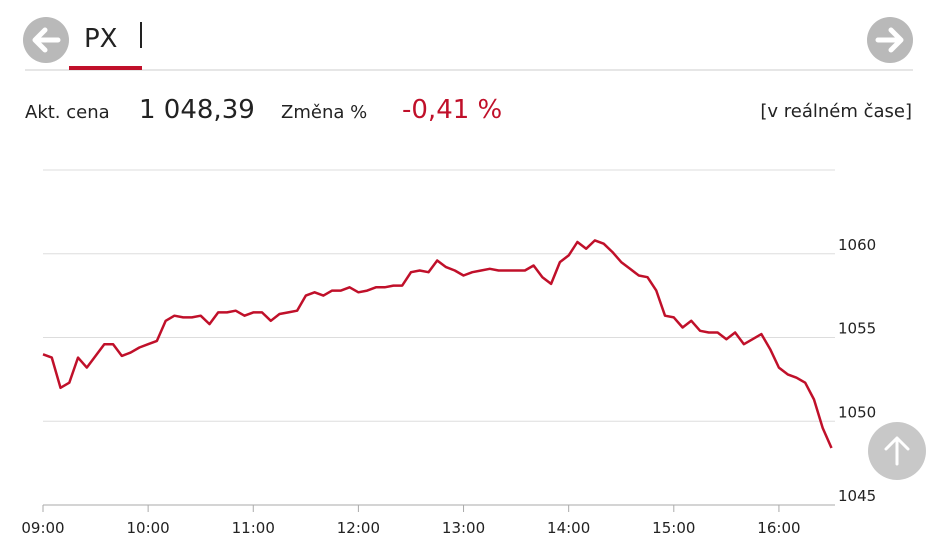 This screenshot has width=941, height=549. What do you see at coordinates (857, 245) in the screenshot?
I see `y-tick-label: 1060` at bounding box center [857, 245].